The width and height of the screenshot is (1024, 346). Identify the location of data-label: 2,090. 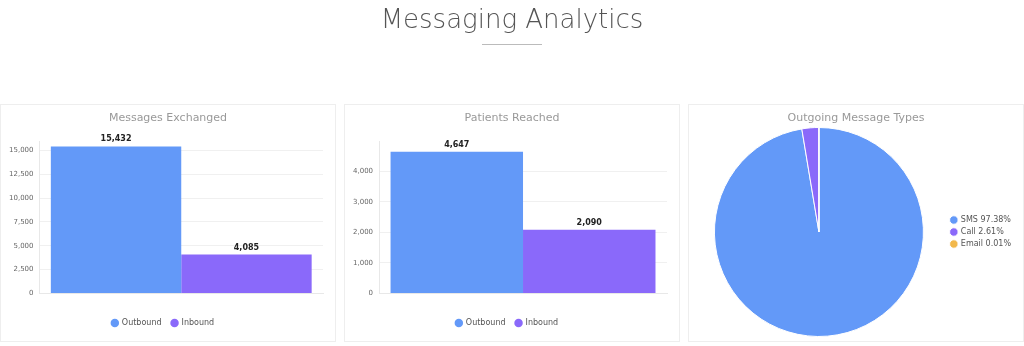
(589, 222).